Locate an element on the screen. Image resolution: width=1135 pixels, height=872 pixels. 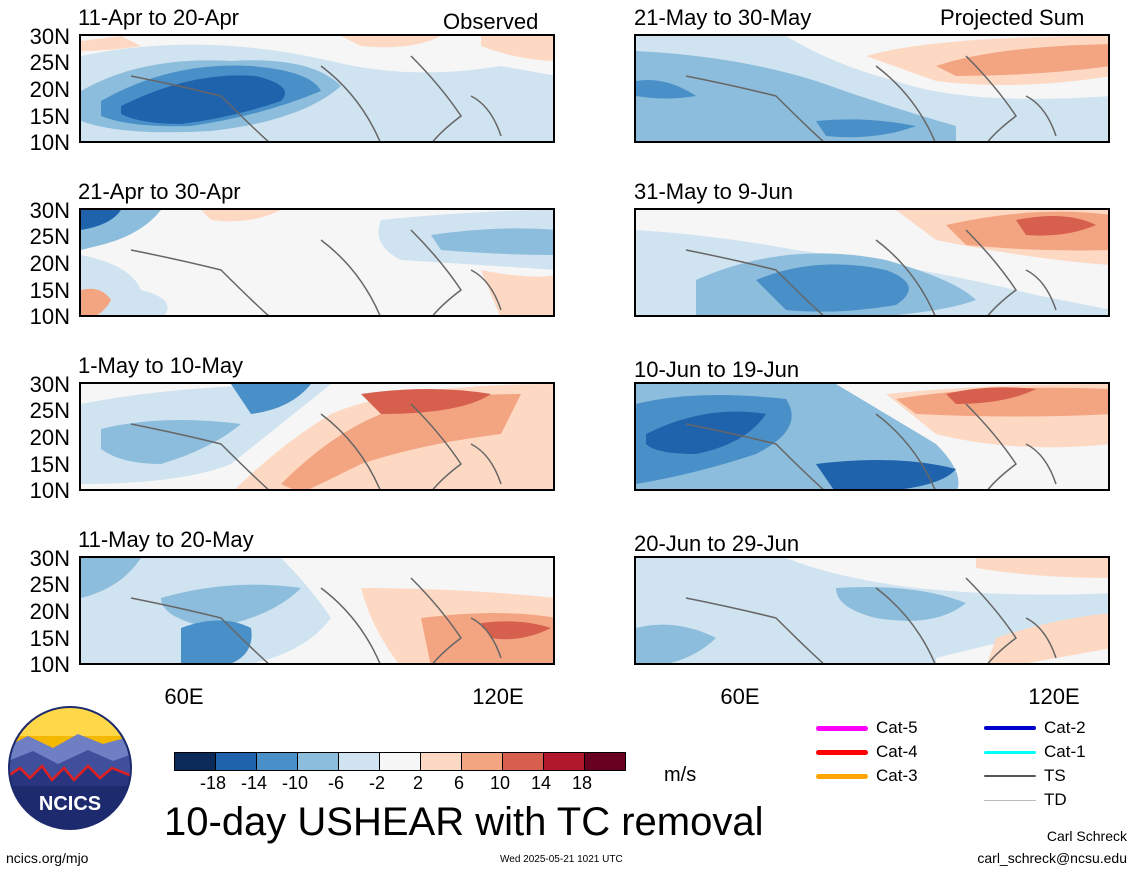
panel-title-1: 11-Apr to 20-Apr is located at coordinates (159, 17).